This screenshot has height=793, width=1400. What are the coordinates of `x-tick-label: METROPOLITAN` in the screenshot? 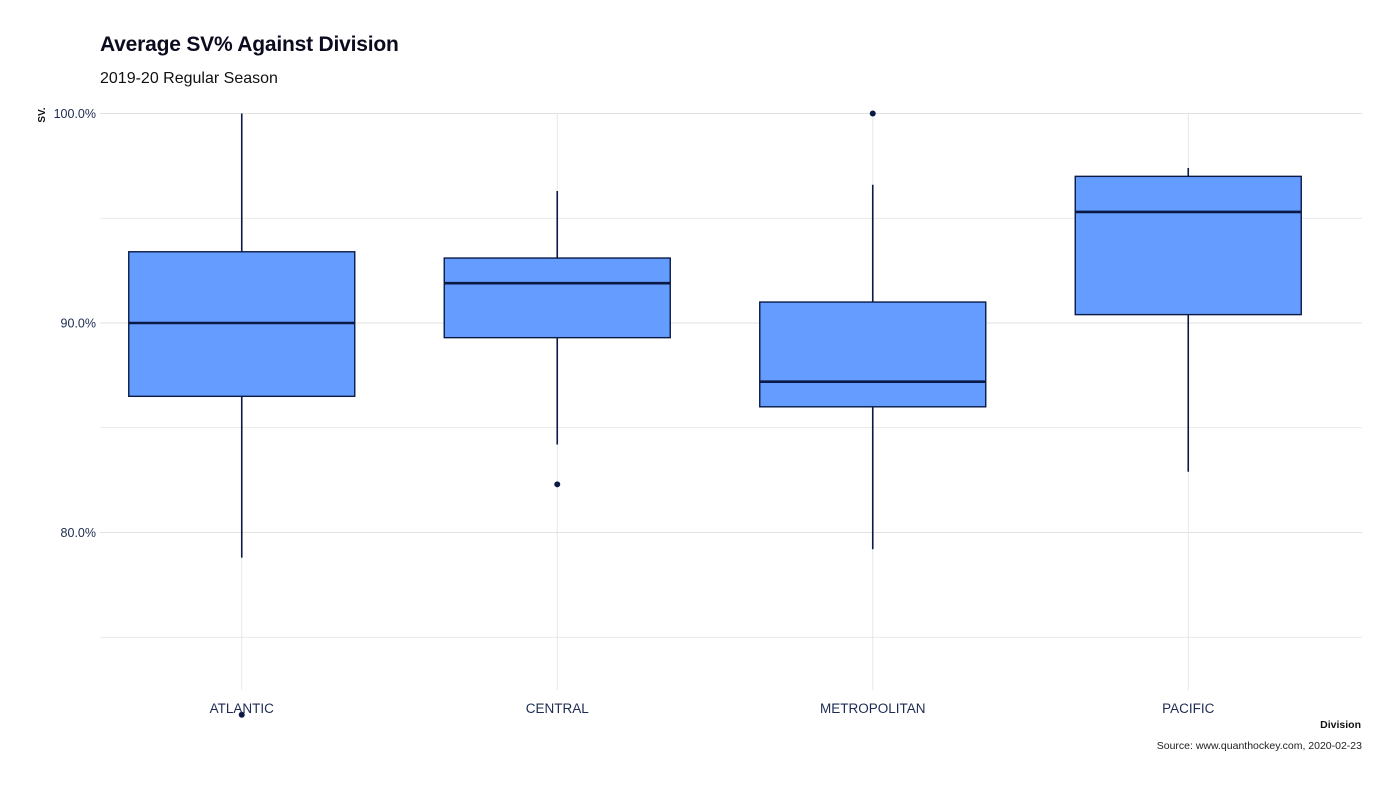 It's located at (873, 708).